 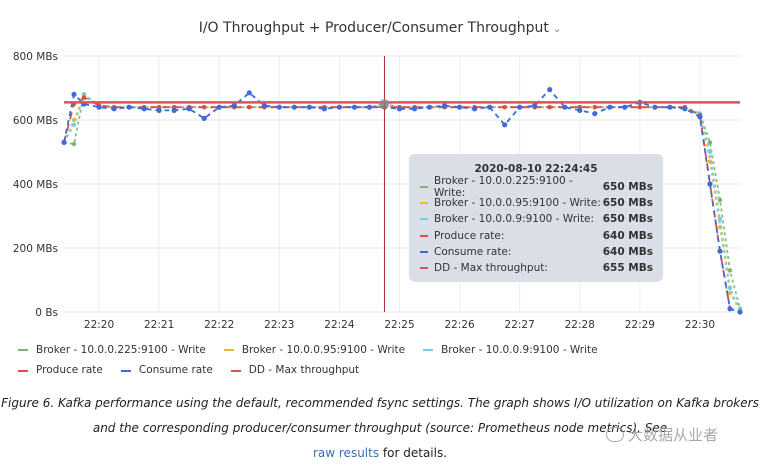 What do you see at coordinates (459, 325) in the screenshot?
I see `x-tick-label: 22:26` at bounding box center [459, 325].